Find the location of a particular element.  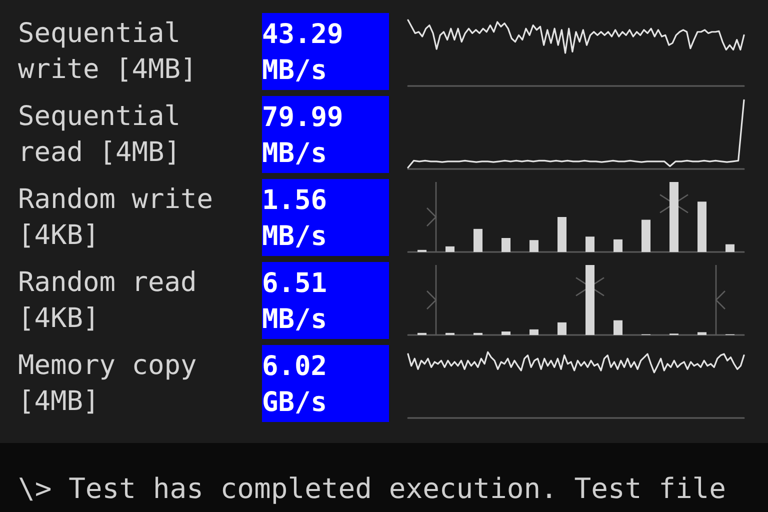

text: Random write [4KB] is located at coordinates (116, 218).